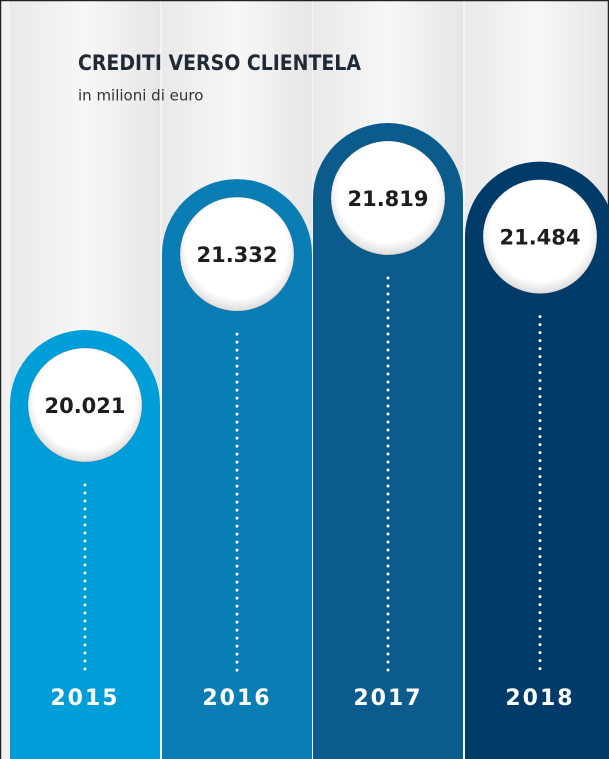 The width and height of the screenshot is (609, 759). Describe the element at coordinates (140, 96) in the screenshot. I see `chart-subtitle: in milioni di euro` at that location.